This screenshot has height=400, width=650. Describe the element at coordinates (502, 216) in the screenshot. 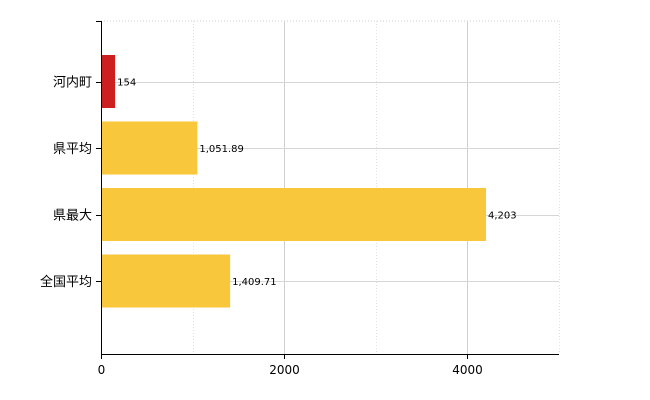

I see `data-label-3: 4,203` at that location.